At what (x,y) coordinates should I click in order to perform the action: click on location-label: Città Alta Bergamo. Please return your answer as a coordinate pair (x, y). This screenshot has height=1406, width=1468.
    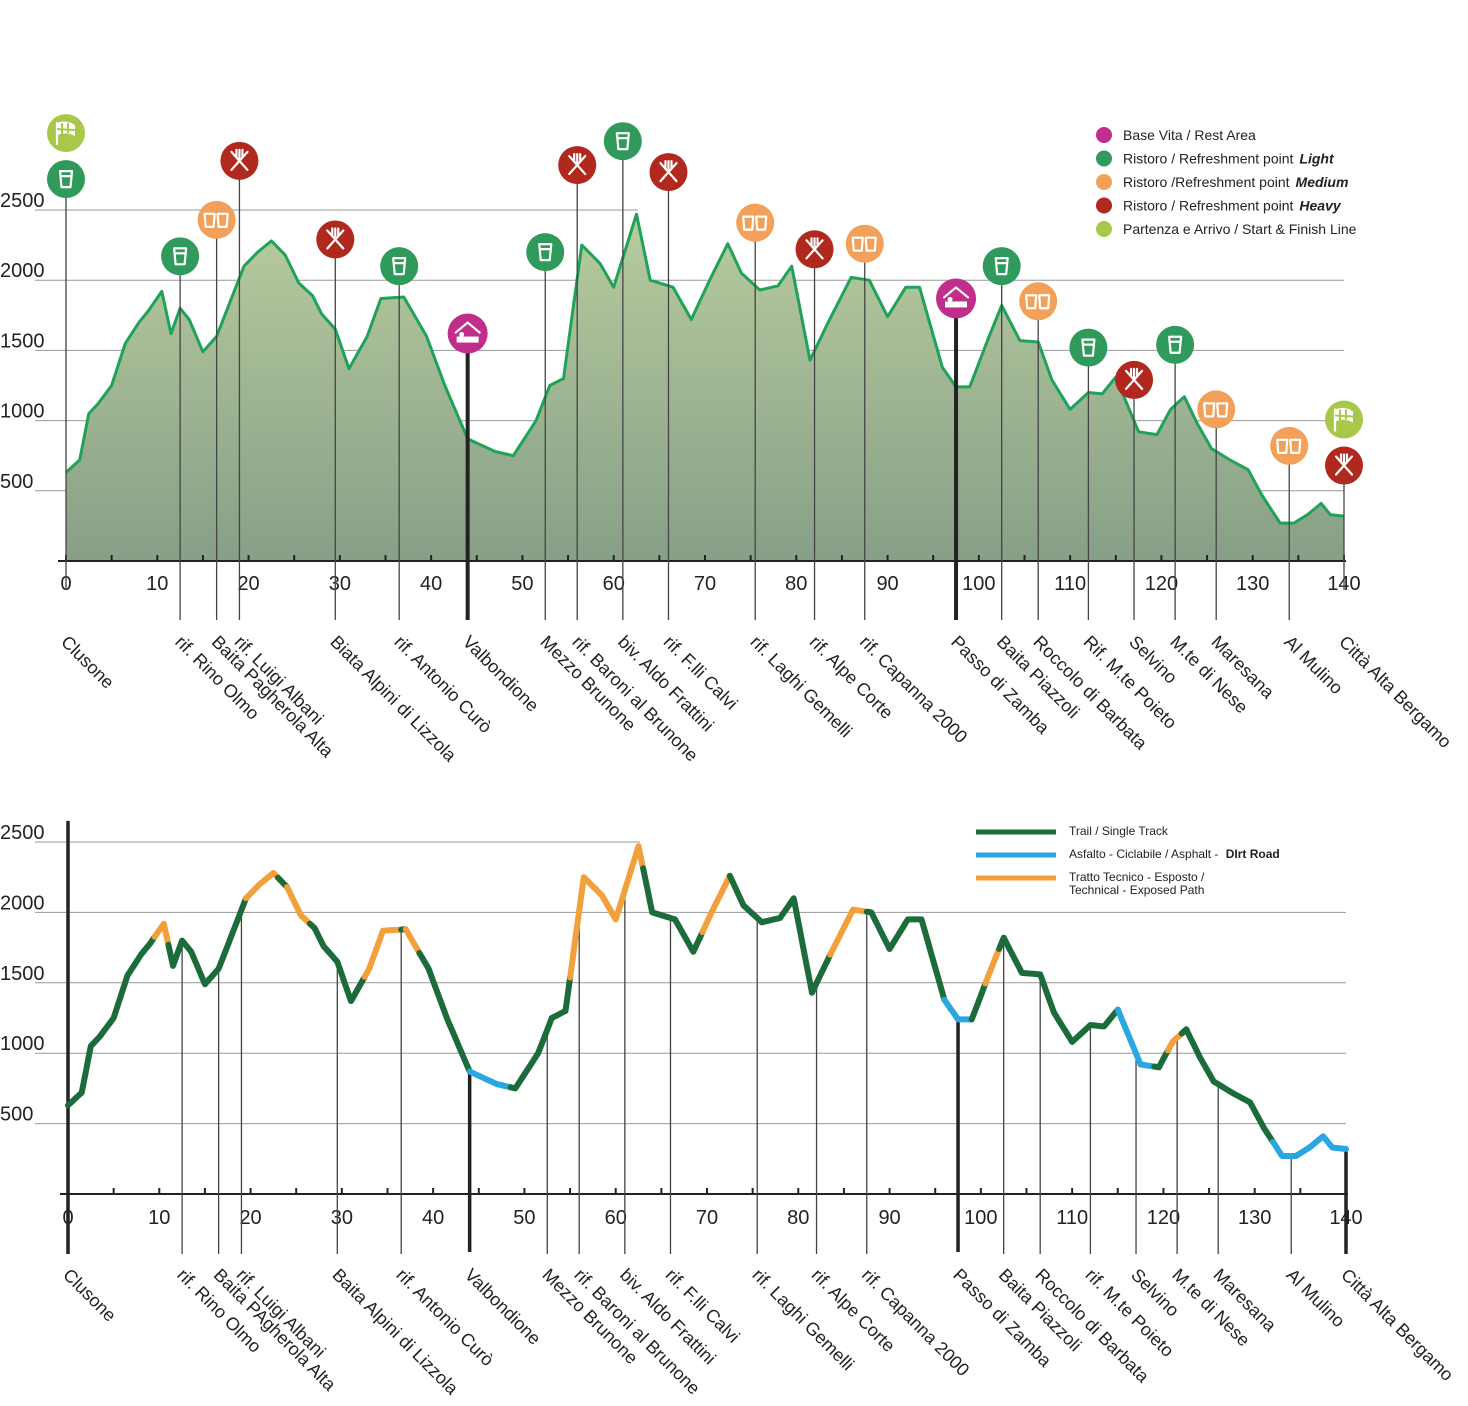
    Looking at the image, I should click on (1395, 692).